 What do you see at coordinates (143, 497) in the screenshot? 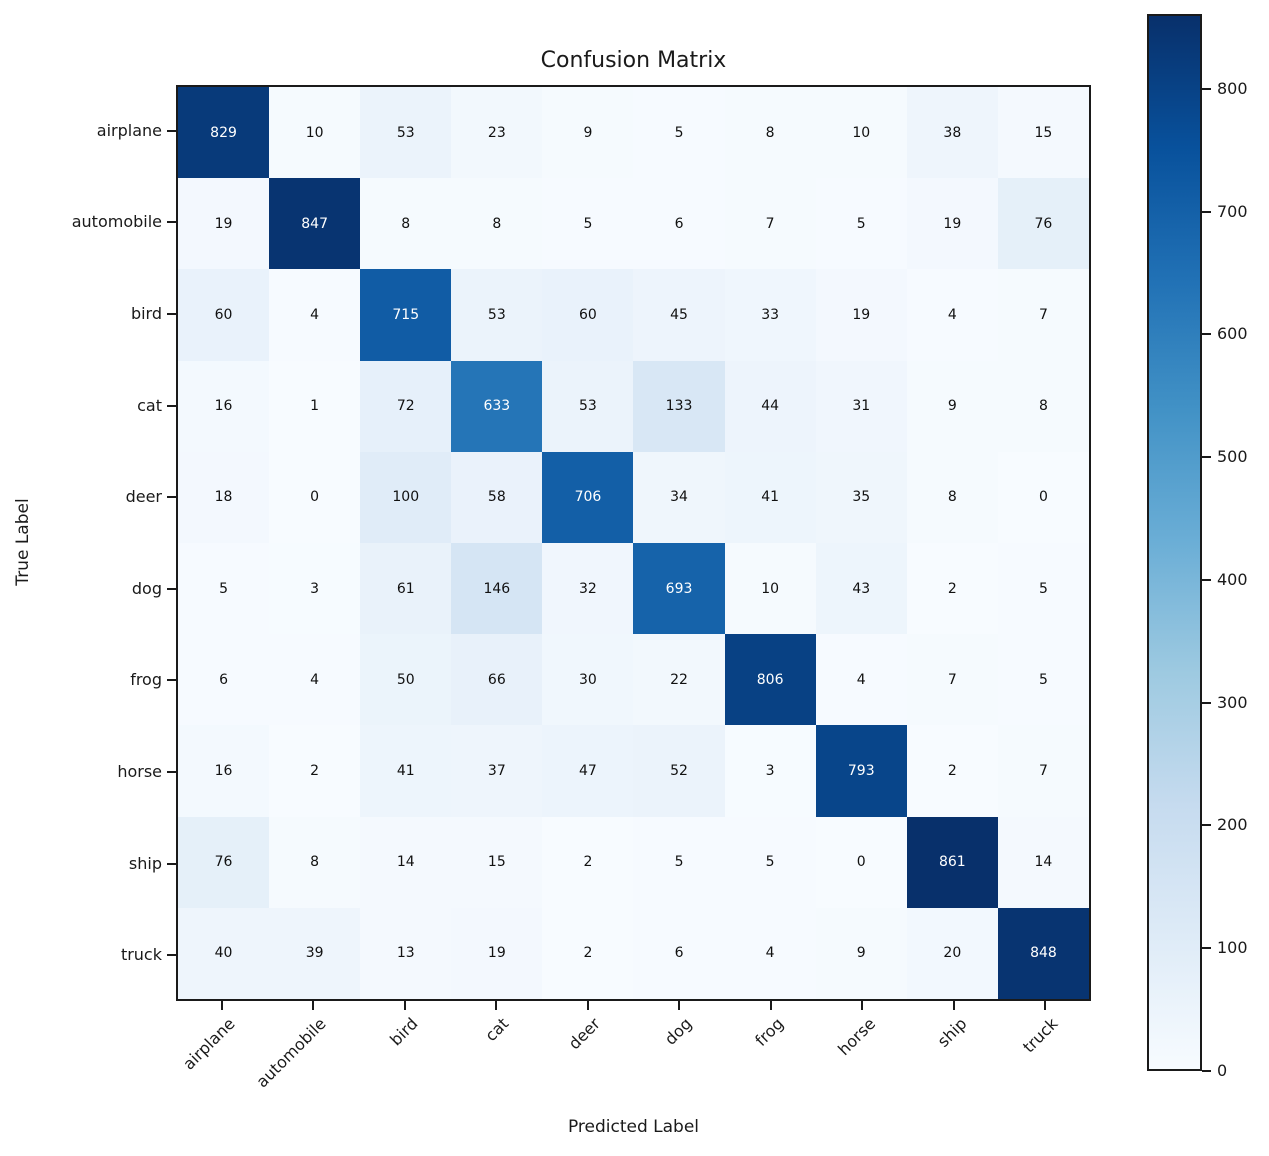
I see `y-tick-label-deer: deer` at bounding box center [143, 497].